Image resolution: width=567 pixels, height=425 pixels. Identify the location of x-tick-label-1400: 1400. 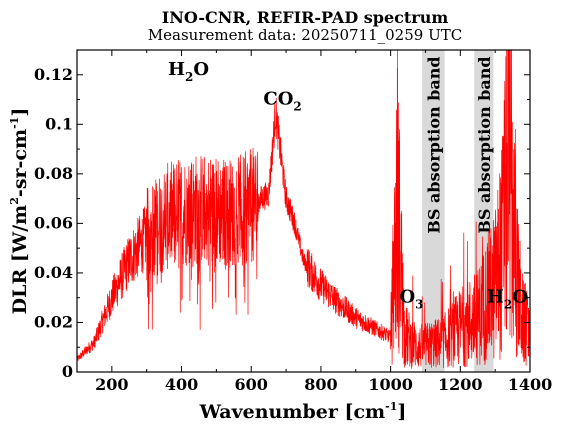
(530, 384).